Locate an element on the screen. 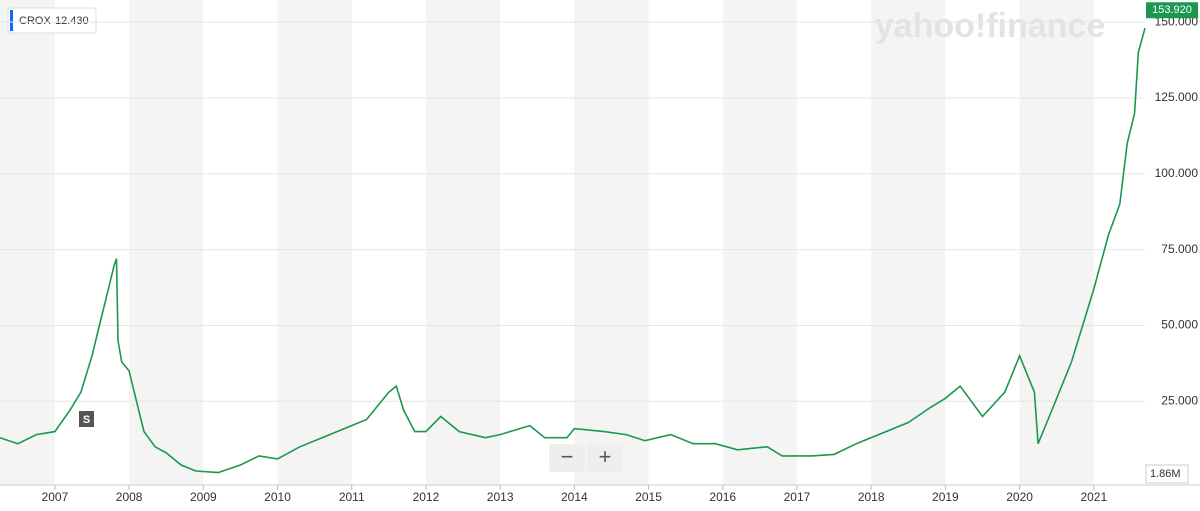 This screenshot has width=1200, height=511. x-tick-label: 2020 is located at coordinates (1019, 497).